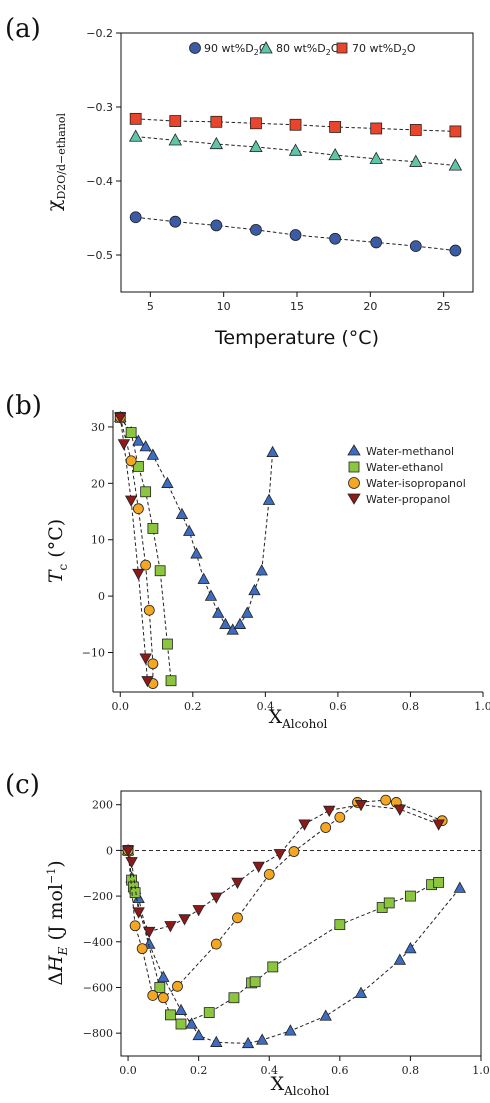 This screenshot has height=1103, width=490. I want to click on legend-b-ethanol-label: Water-ethanol, so click(404, 467).